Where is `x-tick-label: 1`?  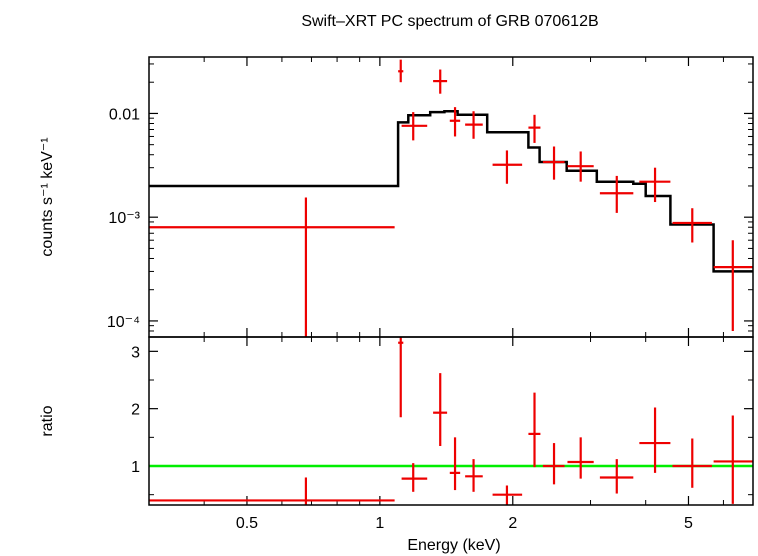
x-tick-label: 1 is located at coordinates (379, 523).